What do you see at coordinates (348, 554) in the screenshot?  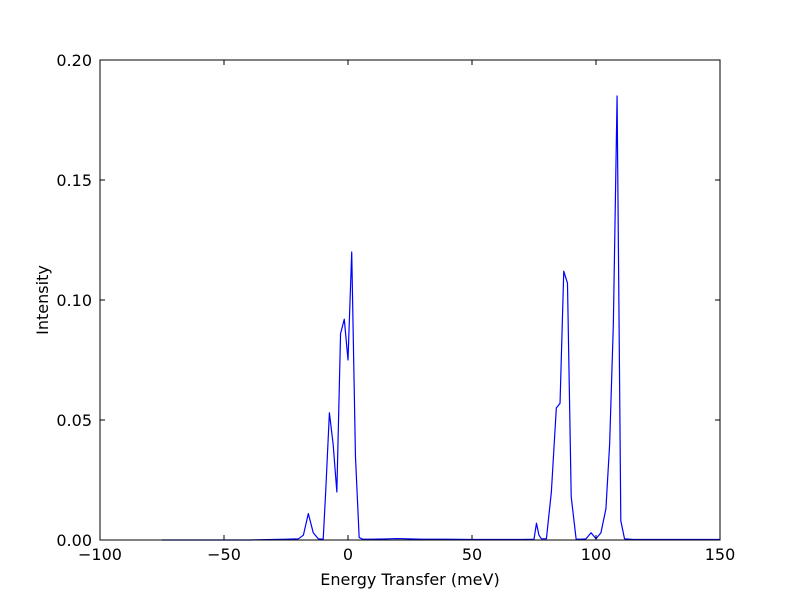 I see `x-tick-label: 0` at bounding box center [348, 554].